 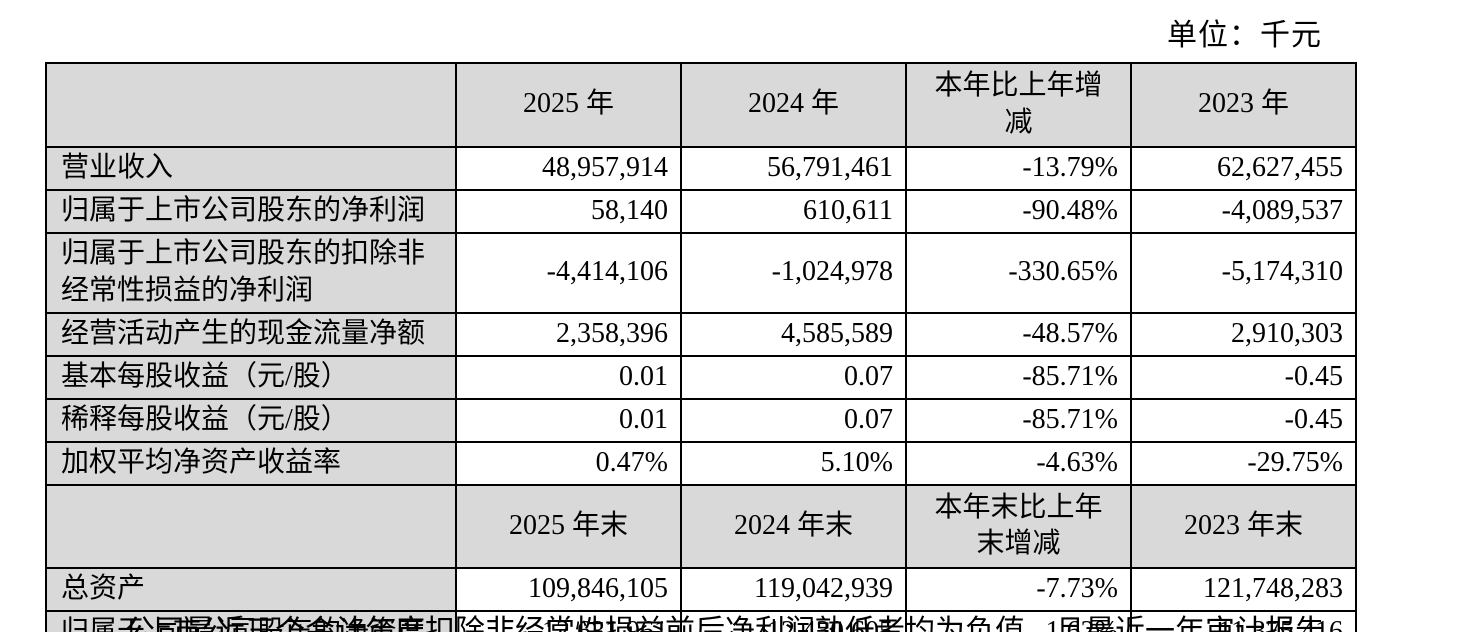 What do you see at coordinates (251, 168) in the screenshot?
I see `row-label: 营业收入` at bounding box center [251, 168].